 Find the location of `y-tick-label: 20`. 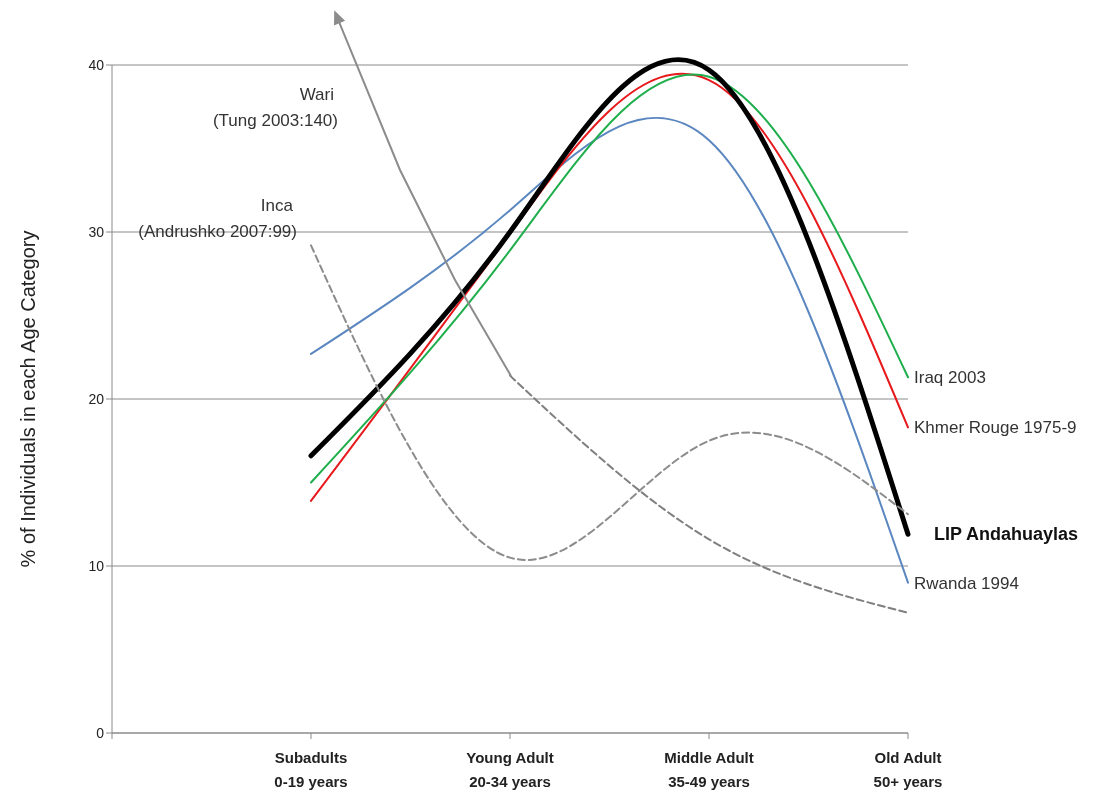

y-tick-label: 20 is located at coordinates (96, 398).